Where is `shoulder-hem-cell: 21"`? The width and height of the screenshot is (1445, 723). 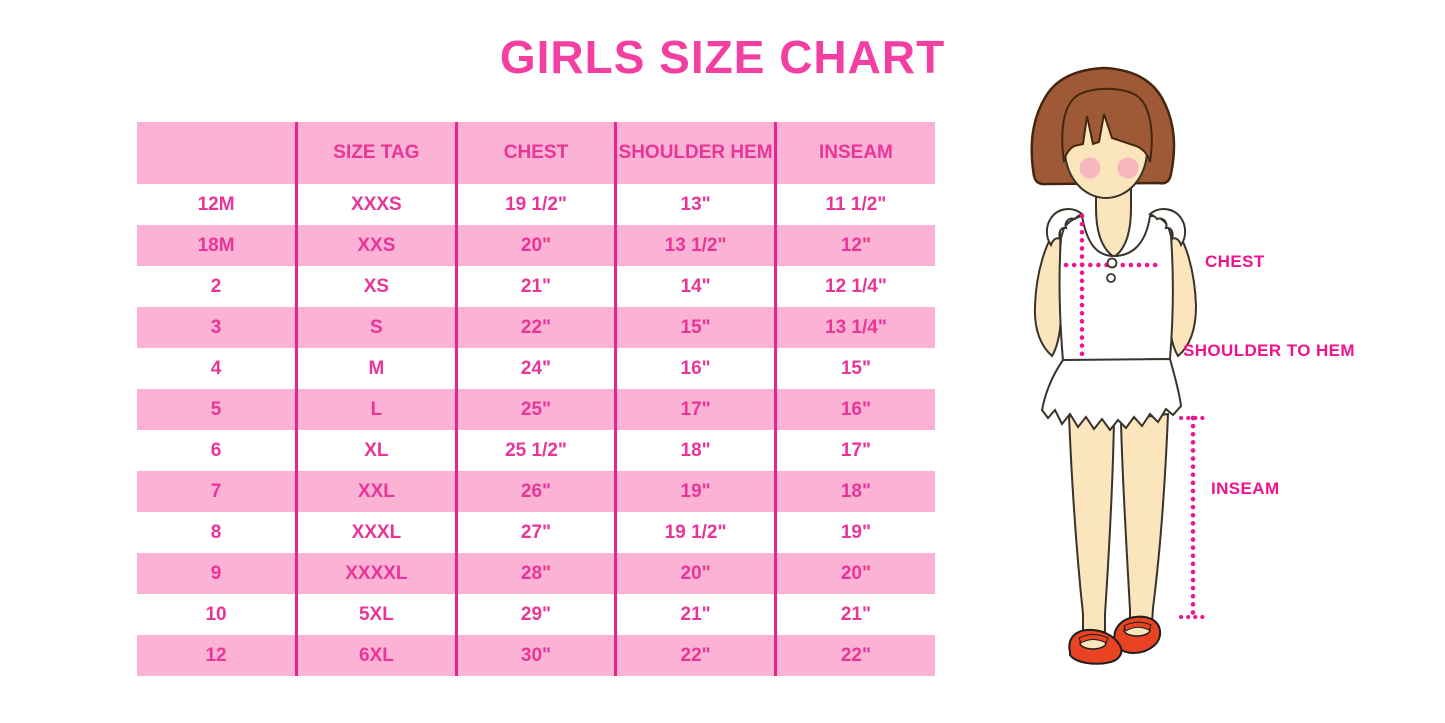
shoulder-hem-cell: 21" is located at coordinates (696, 614).